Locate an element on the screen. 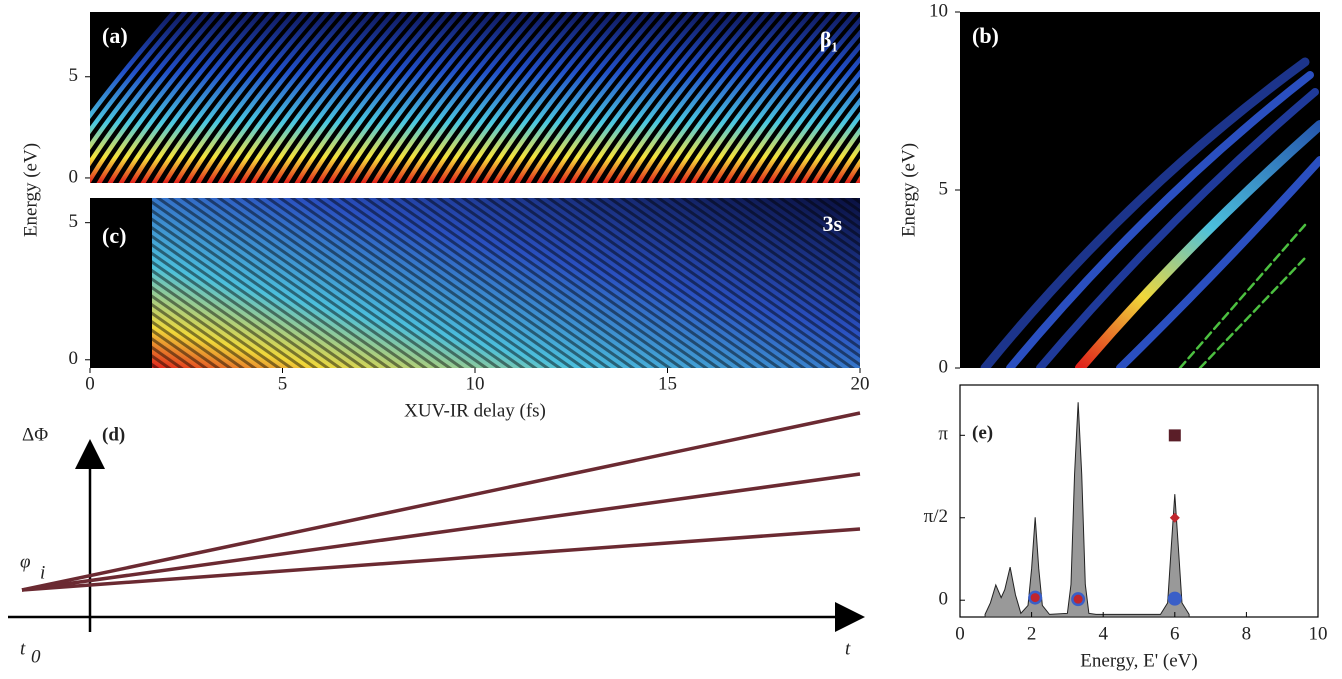  panel-label: (b) is located at coordinates (985, 35).